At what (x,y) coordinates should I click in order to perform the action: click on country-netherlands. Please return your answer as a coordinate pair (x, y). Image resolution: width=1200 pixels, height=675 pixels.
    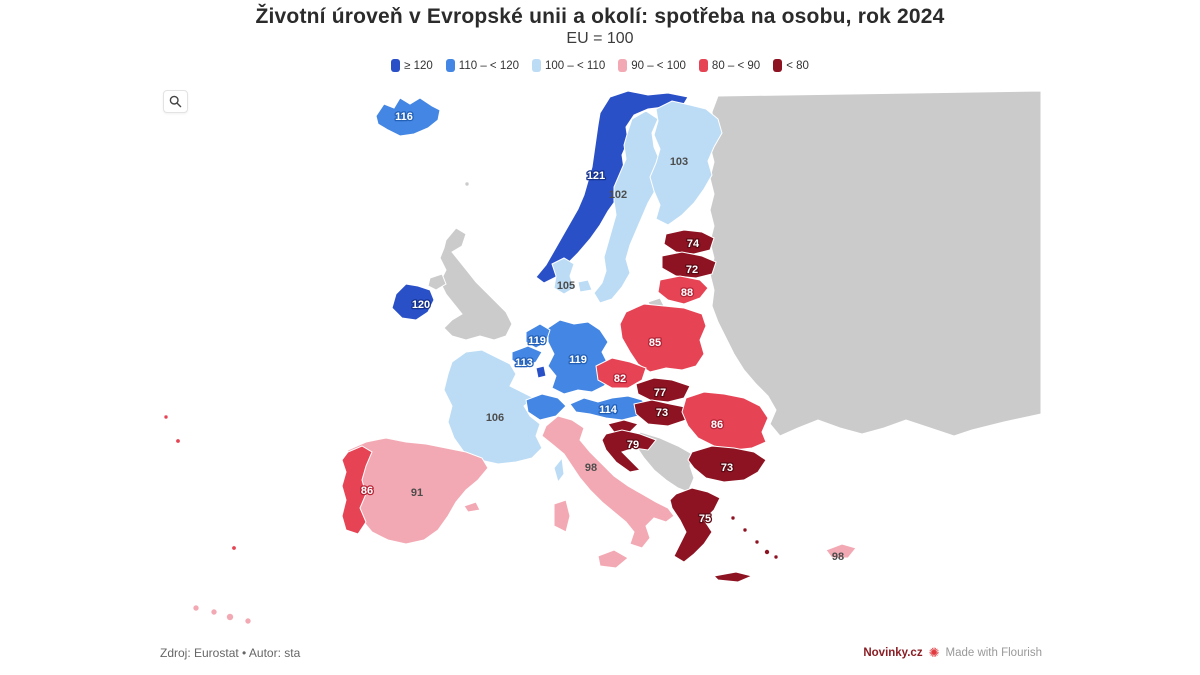
    Looking at the image, I should click on (538, 336).